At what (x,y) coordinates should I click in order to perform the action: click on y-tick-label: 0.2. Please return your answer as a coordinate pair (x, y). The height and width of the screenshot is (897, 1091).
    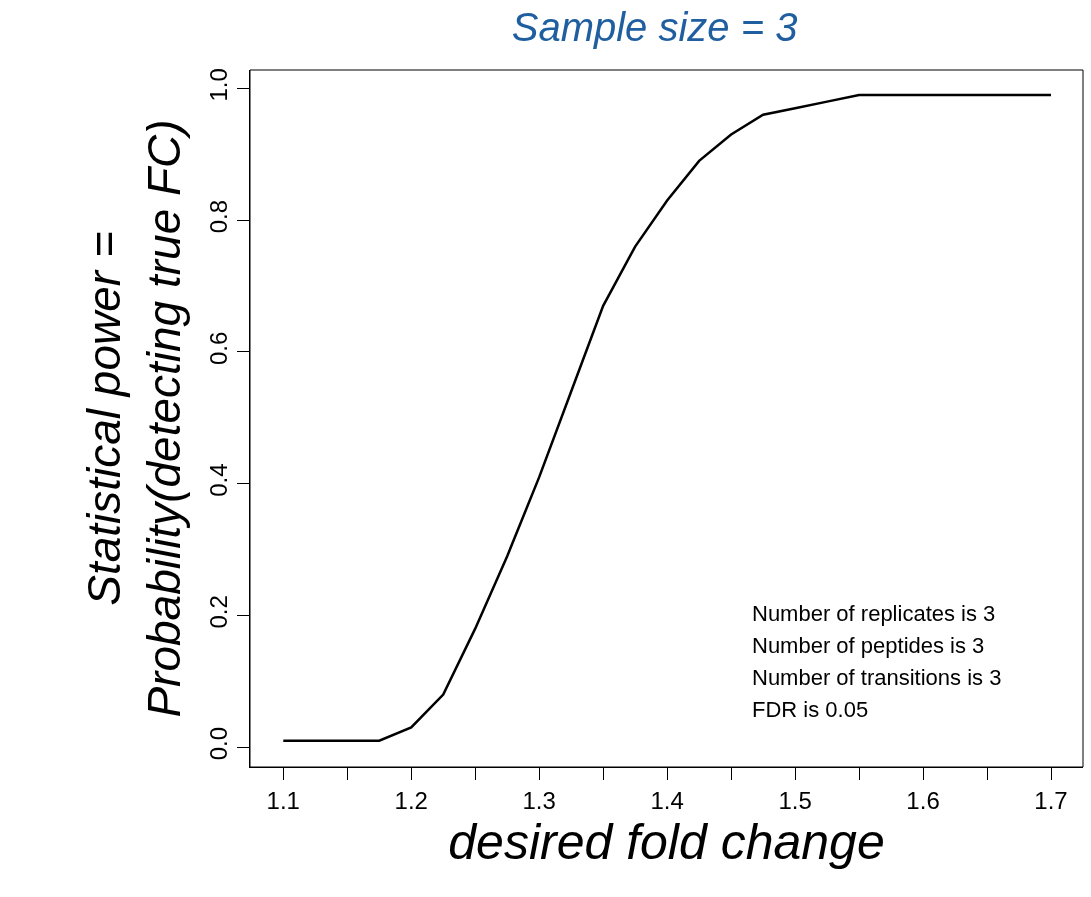
    Looking at the image, I should click on (219, 612).